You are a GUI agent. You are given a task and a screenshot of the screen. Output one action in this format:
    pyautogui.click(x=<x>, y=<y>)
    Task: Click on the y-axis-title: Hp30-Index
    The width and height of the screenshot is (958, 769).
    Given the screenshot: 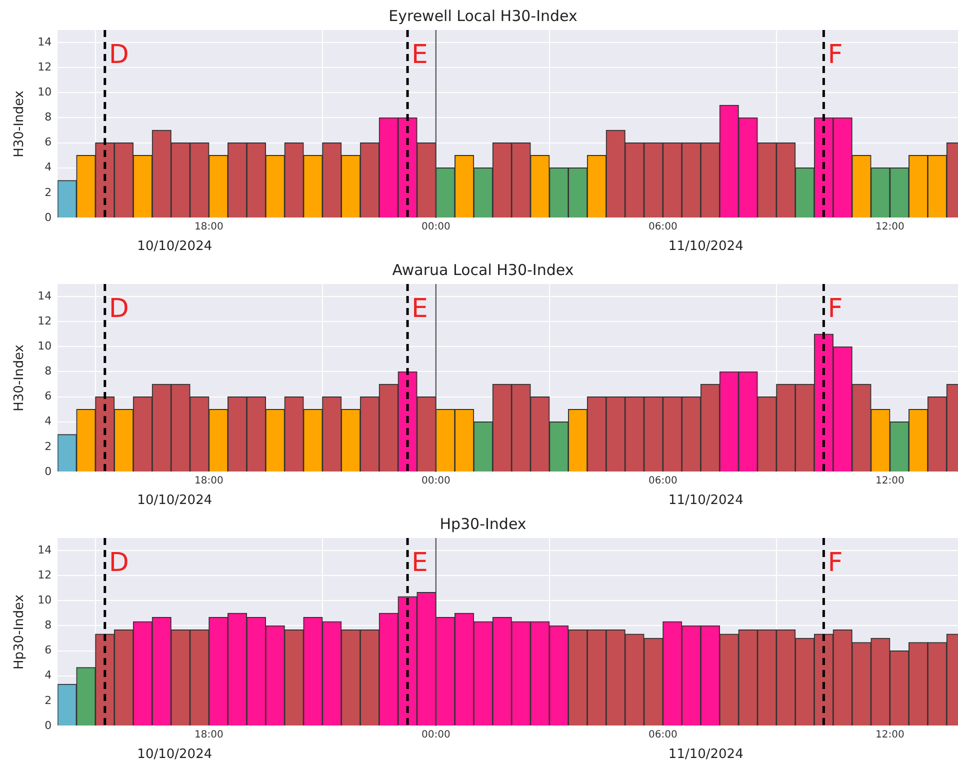 What is the action you would take?
    pyautogui.click(x=20, y=632)
    